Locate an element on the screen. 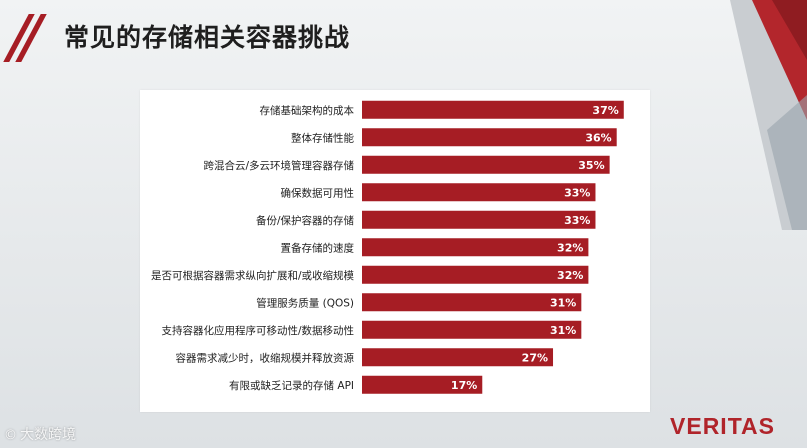  slide-title: 常见的存储相关容器挑战 is located at coordinates (207, 37).